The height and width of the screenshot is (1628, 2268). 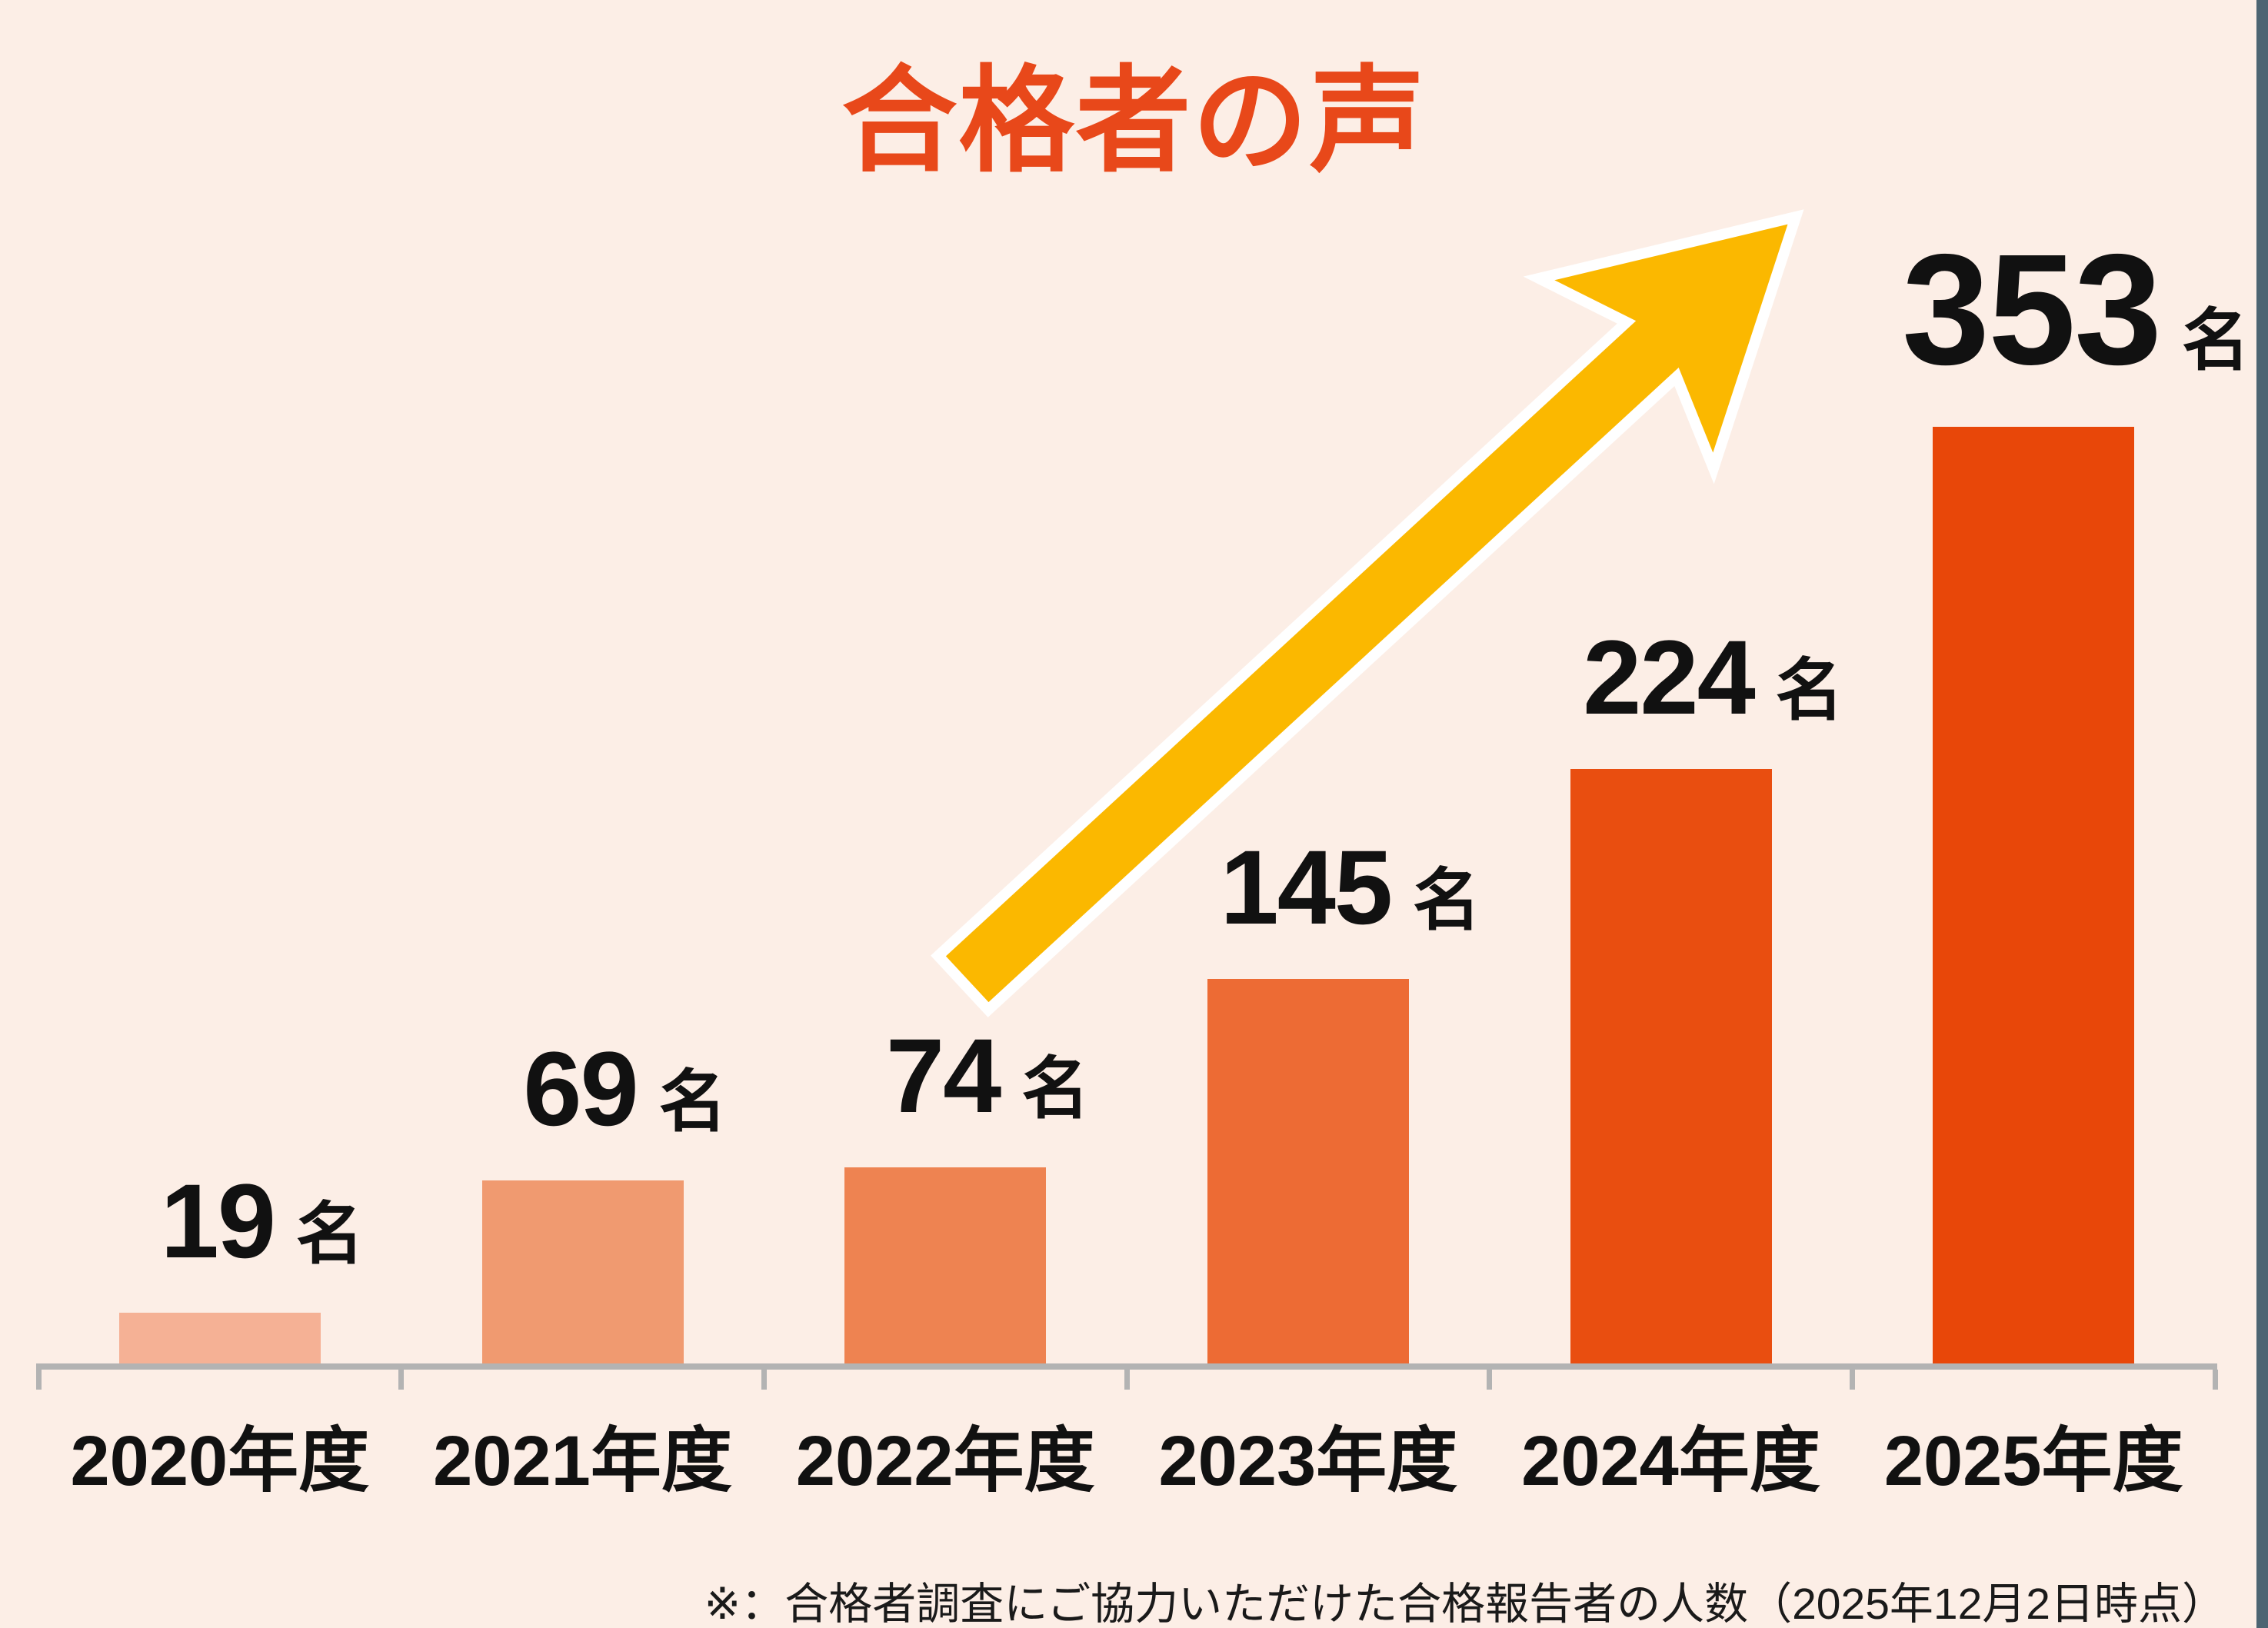 What do you see at coordinates (582, 1461) in the screenshot?
I see `year-label-2021: 2021年度` at bounding box center [582, 1461].